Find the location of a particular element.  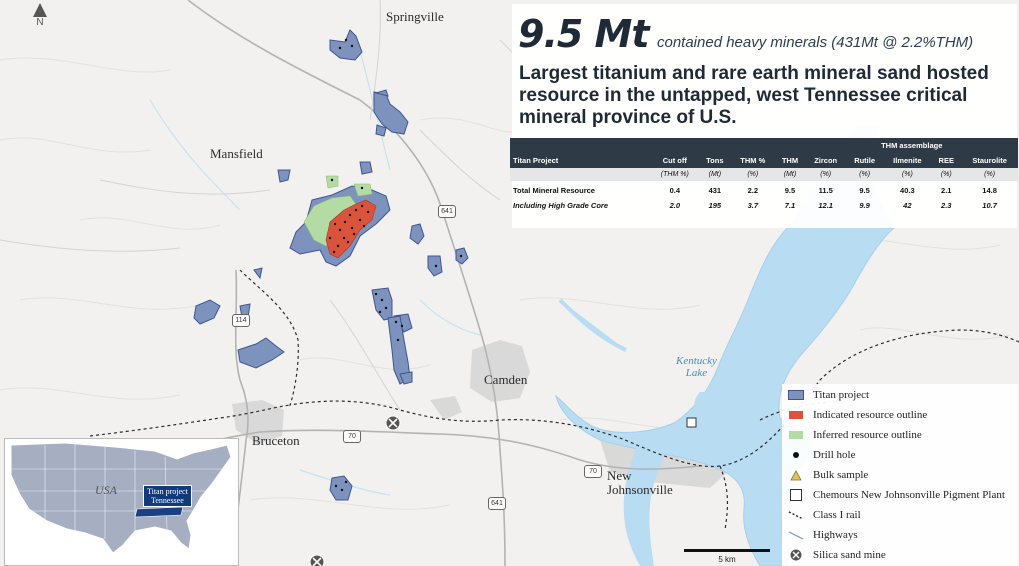

route-shield-70-east: 70 is located at coordinates (593, 471).